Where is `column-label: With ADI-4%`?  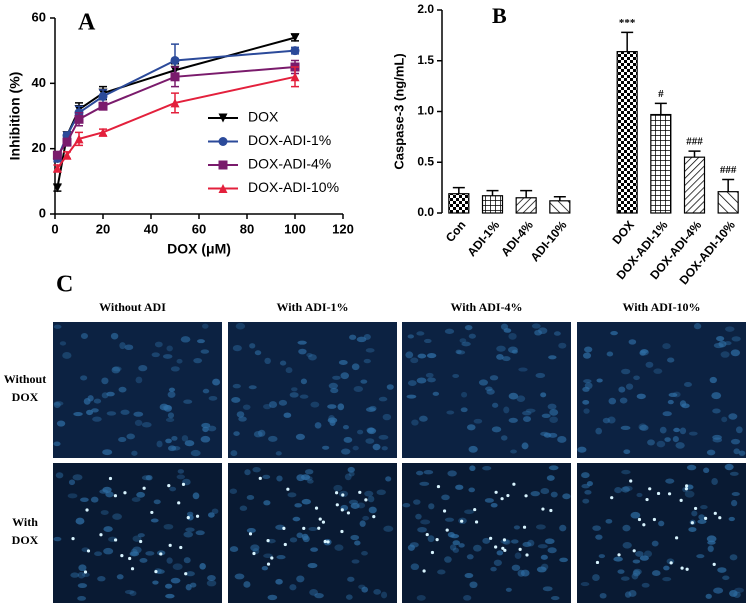
column-label: With ADI-4% is located at coordinates (486, 307).